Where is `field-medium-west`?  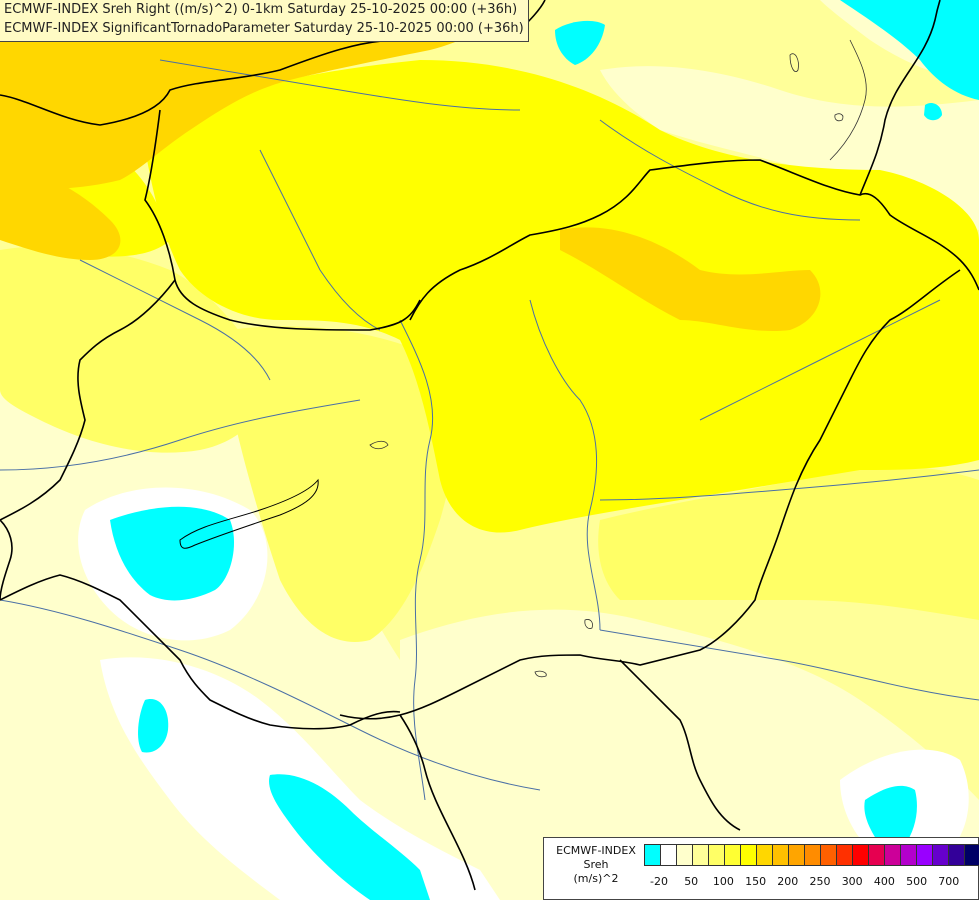 field-medium-west is located at coordinates (133, 349).